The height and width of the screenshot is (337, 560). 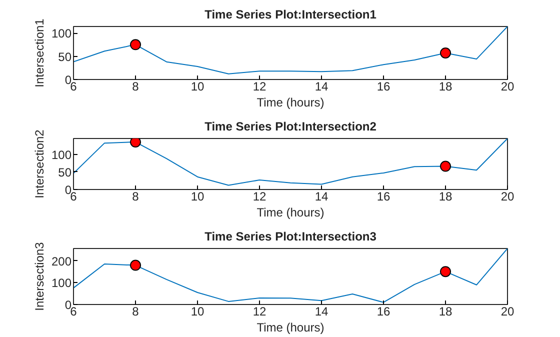 I want to click on y-tick-label: 200, so click(x=61, y=261).